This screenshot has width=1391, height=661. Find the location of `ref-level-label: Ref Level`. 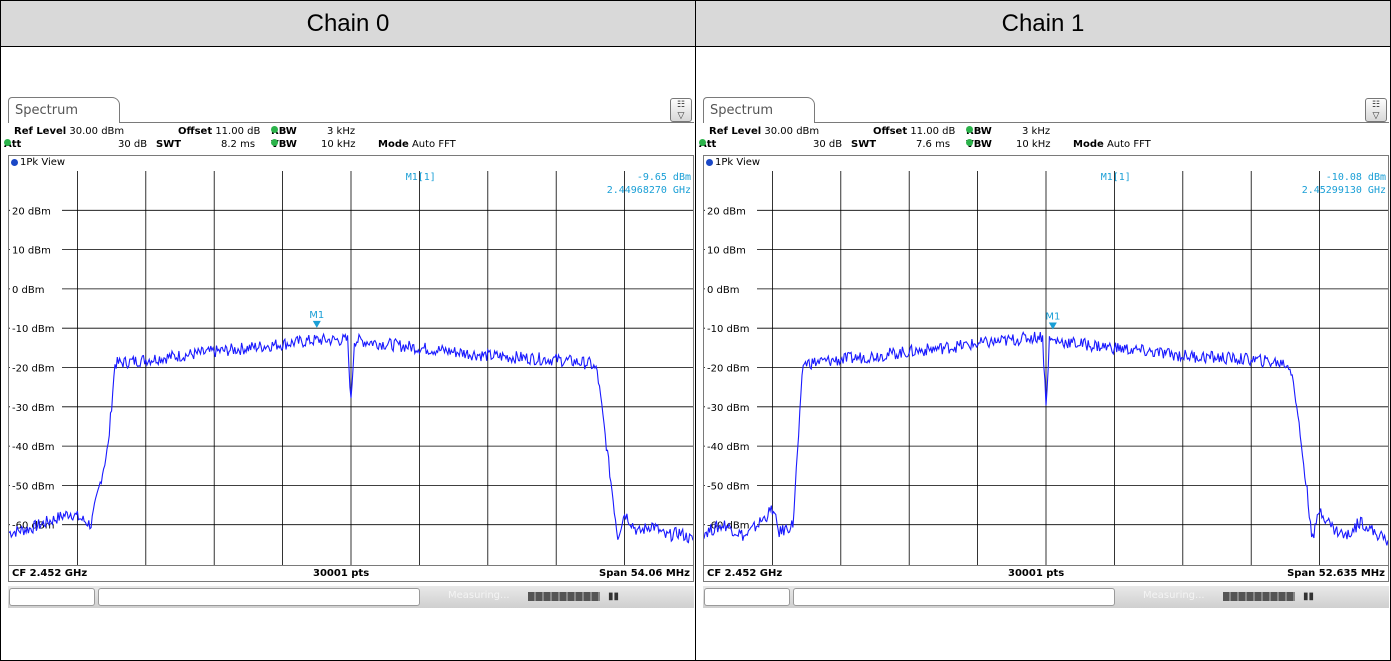

ref-level-label: Ref Level is located at coordinates (40, 131).